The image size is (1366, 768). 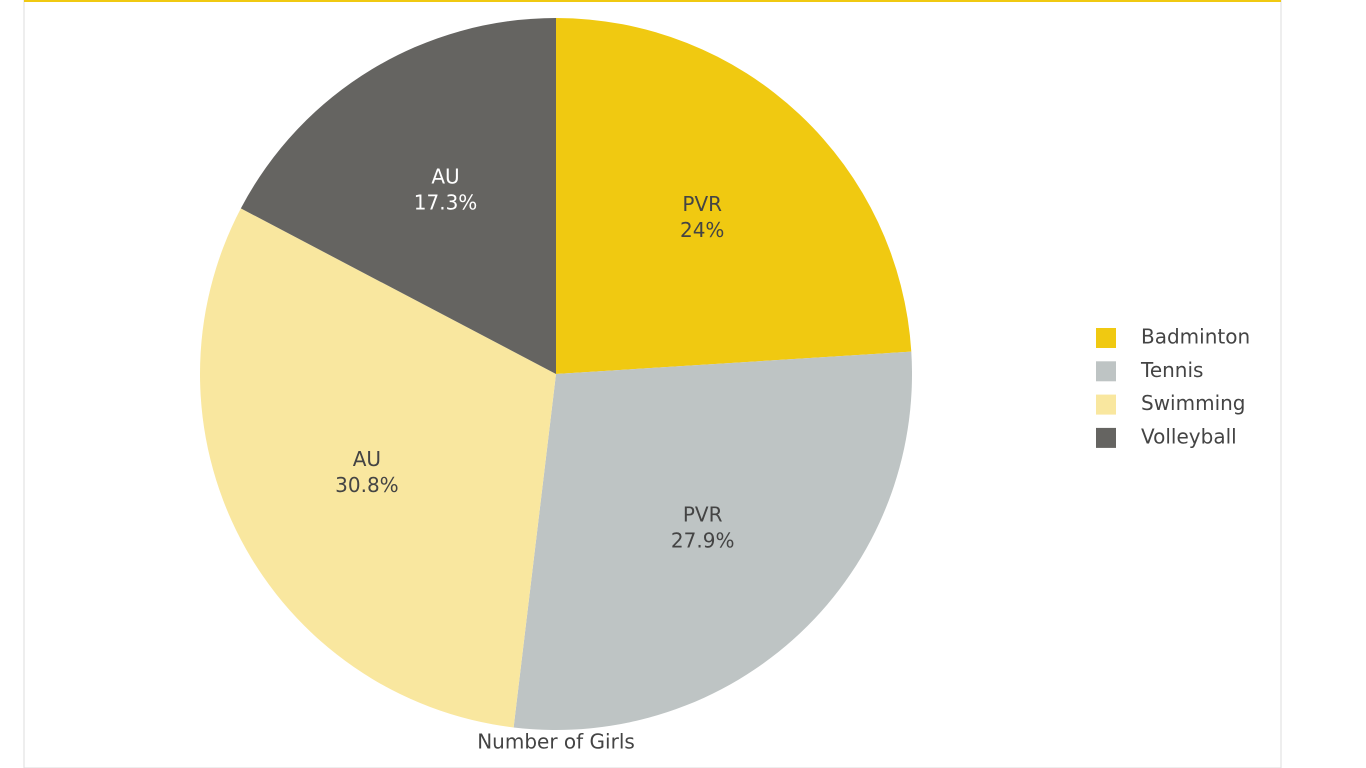 I want to click on slice-value-label: 27.9%, so click(x=703, y=541).